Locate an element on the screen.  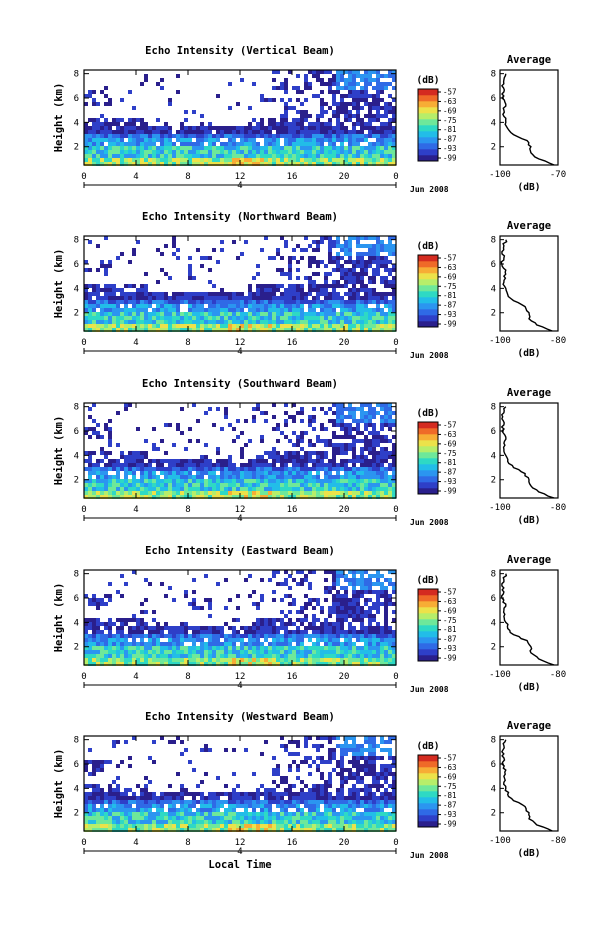
x-tick-label: 0 is located at coordinates (83, 510).